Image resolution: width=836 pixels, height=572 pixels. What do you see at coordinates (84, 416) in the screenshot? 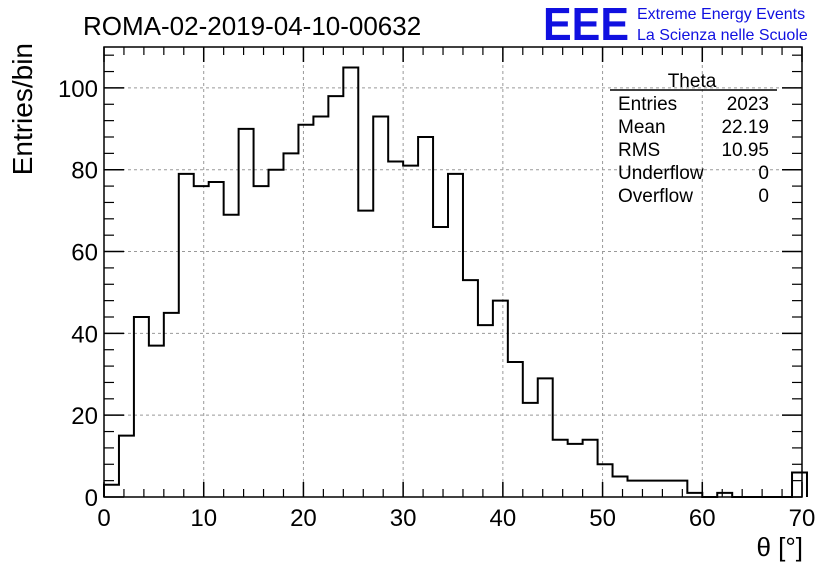
I see `y-tick-label: 20` at bounding box center [84, 416].